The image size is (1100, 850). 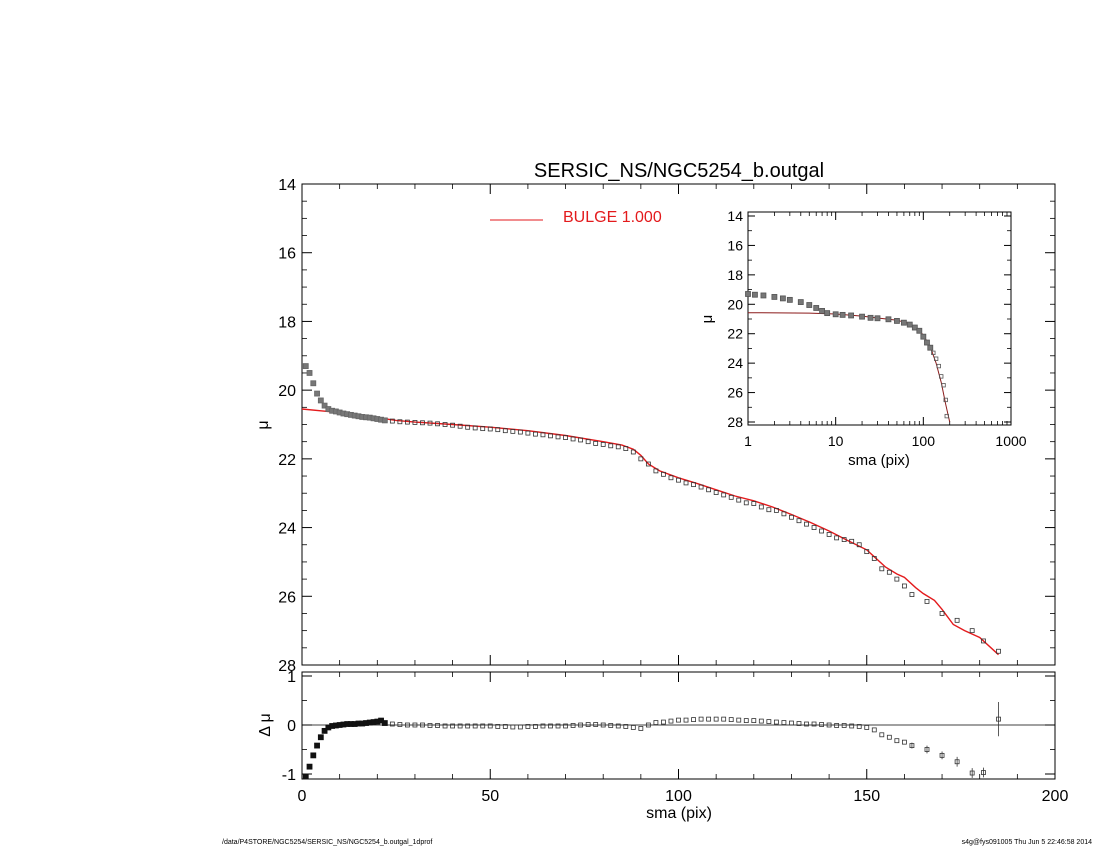 What do you see at coordinates (735, 245) in the screenshot?
I see `inset-y-tick-label: 16` at bounding box center [735, 245].